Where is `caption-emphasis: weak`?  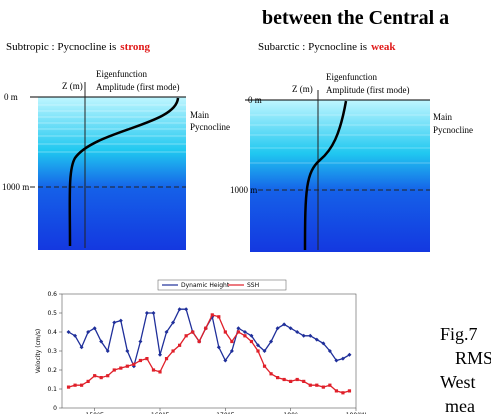
caption-emphasis: weak is located at coordinates (383, 47).